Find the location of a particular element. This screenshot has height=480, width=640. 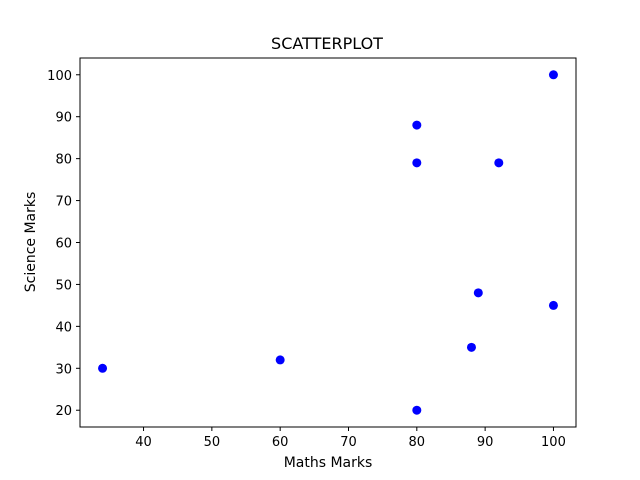

y-axis: 20 30 40 50 60 70 80 90 100 is located at coordinates (63, 244).